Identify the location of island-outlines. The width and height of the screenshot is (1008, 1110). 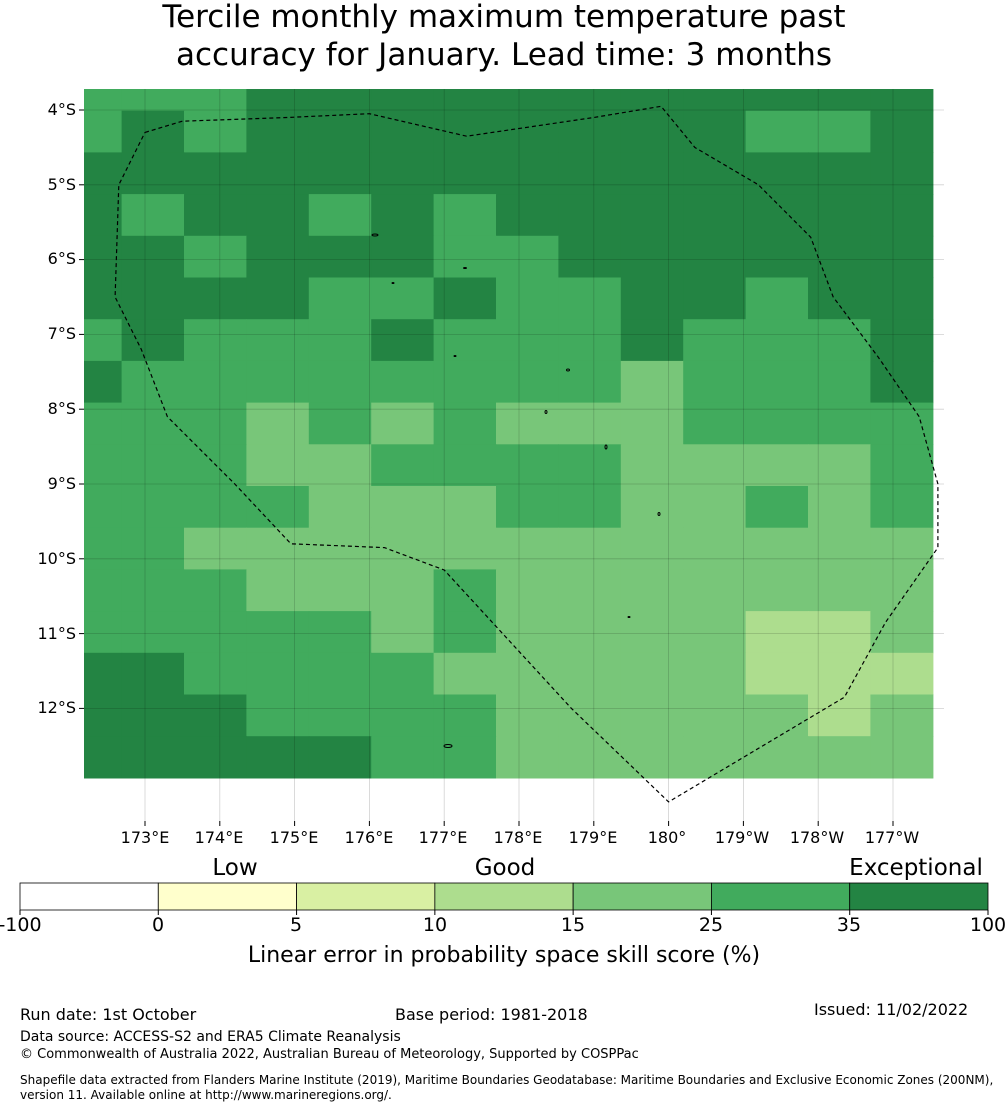
(516, 490).